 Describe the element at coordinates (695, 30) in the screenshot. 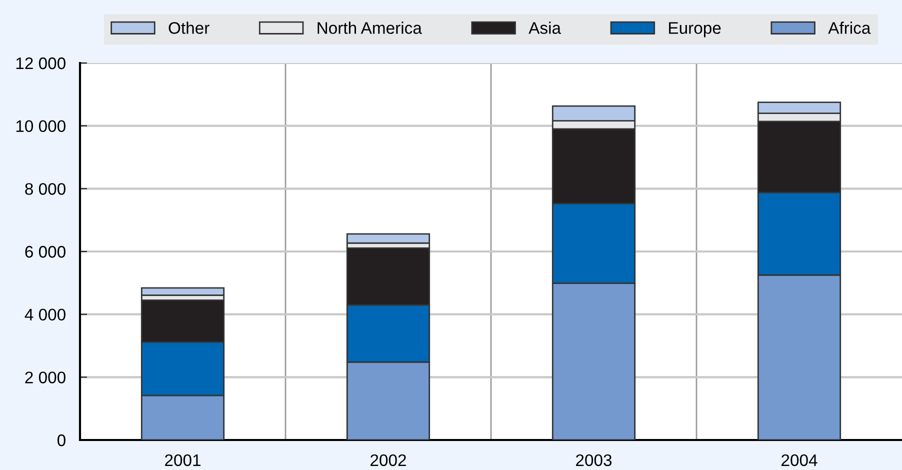

I see `legend-label: Europe` at that location.